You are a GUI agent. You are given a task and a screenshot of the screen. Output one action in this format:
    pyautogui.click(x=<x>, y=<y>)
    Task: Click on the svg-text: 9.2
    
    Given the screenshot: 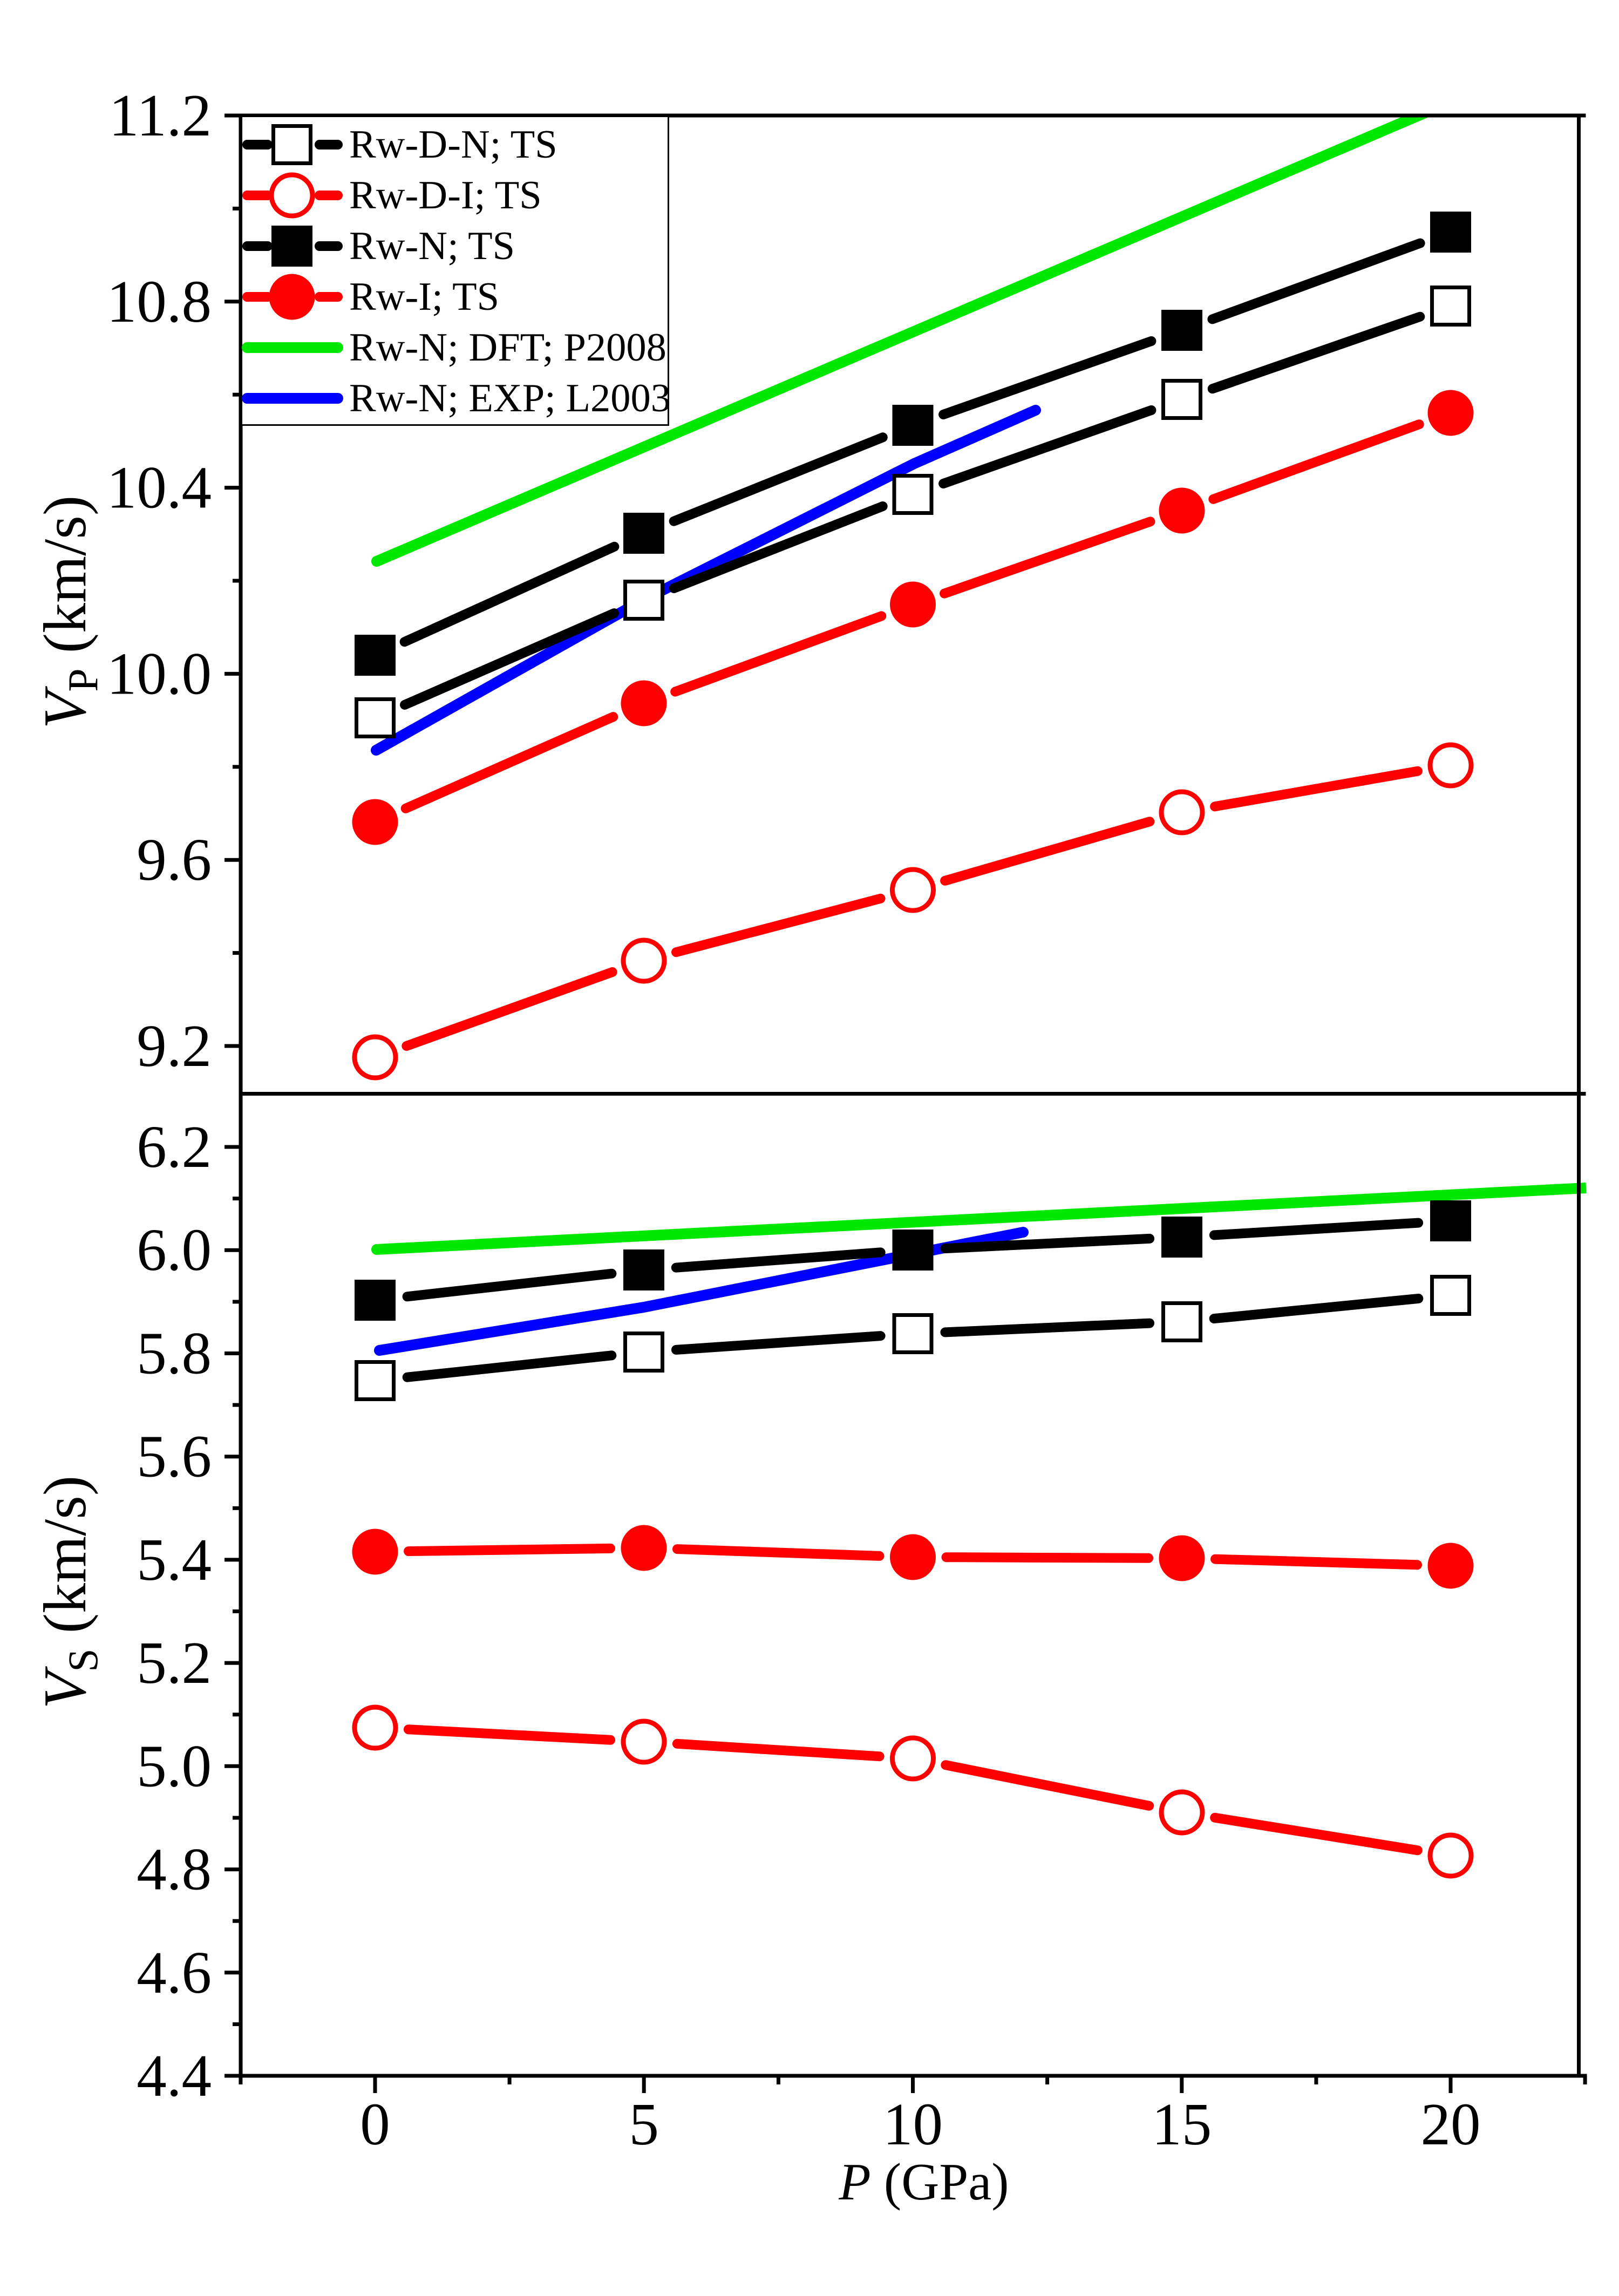 What is the action you would take?
    pyautogui.click(x=174, y=1046)
    